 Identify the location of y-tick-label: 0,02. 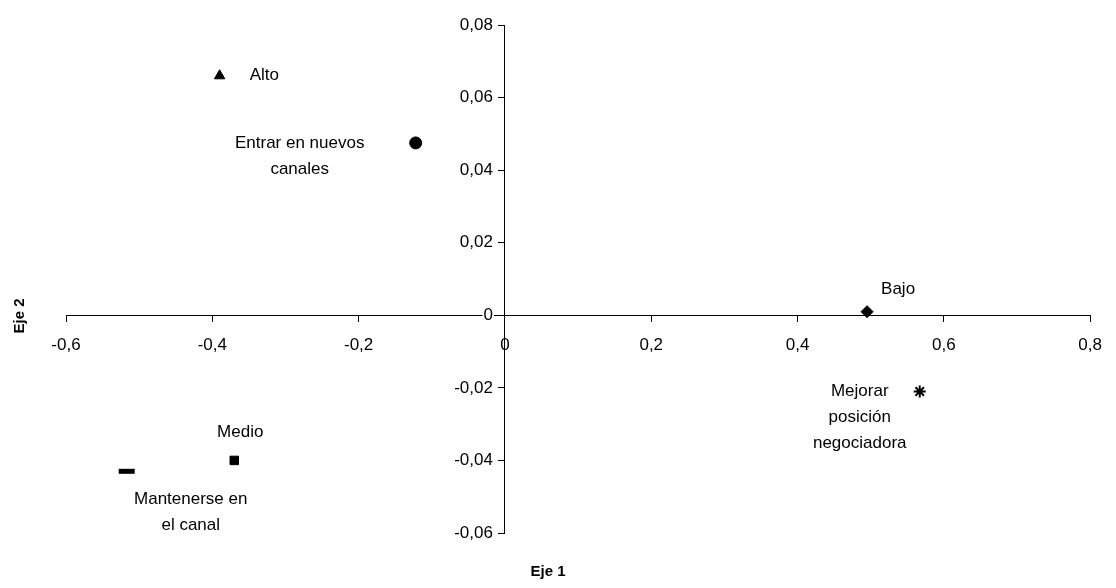
(476, 242).